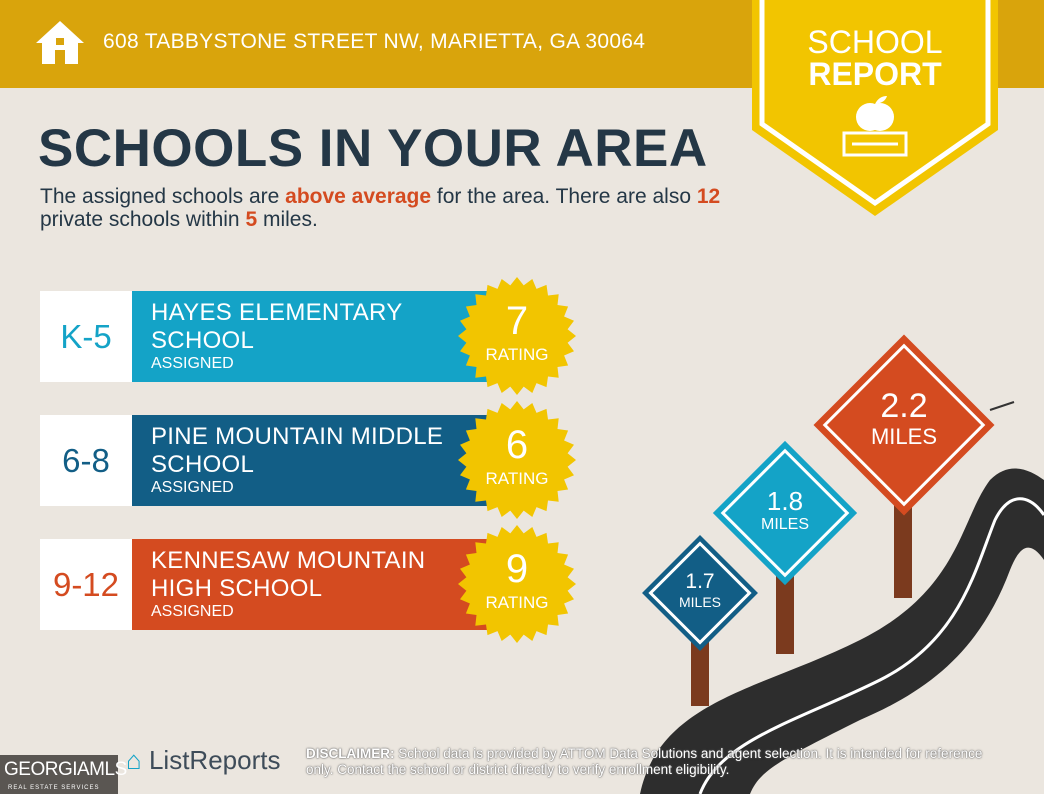  I want to click on distance-sign: 2.2 MILES, so click(904, 418).